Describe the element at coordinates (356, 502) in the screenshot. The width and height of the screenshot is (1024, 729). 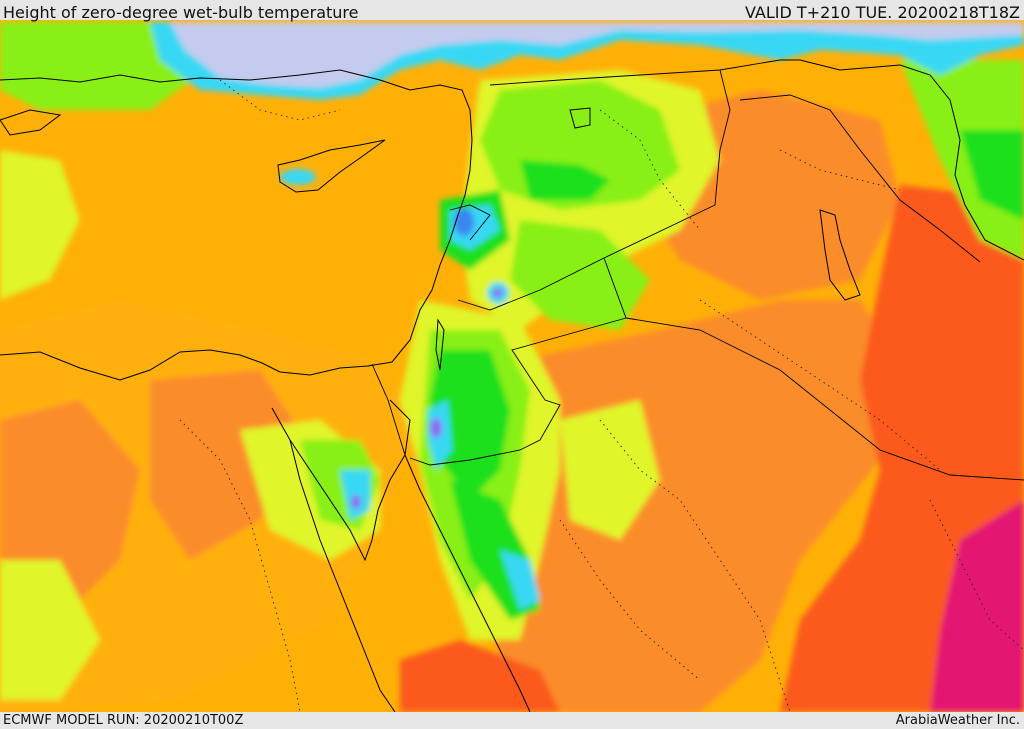
I see `zone-violet-sinai` at that location.